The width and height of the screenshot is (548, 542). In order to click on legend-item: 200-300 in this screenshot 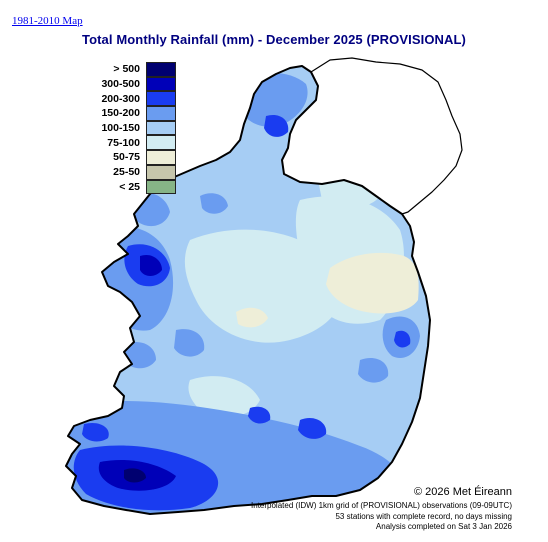, I will do `click(134, 99)`.